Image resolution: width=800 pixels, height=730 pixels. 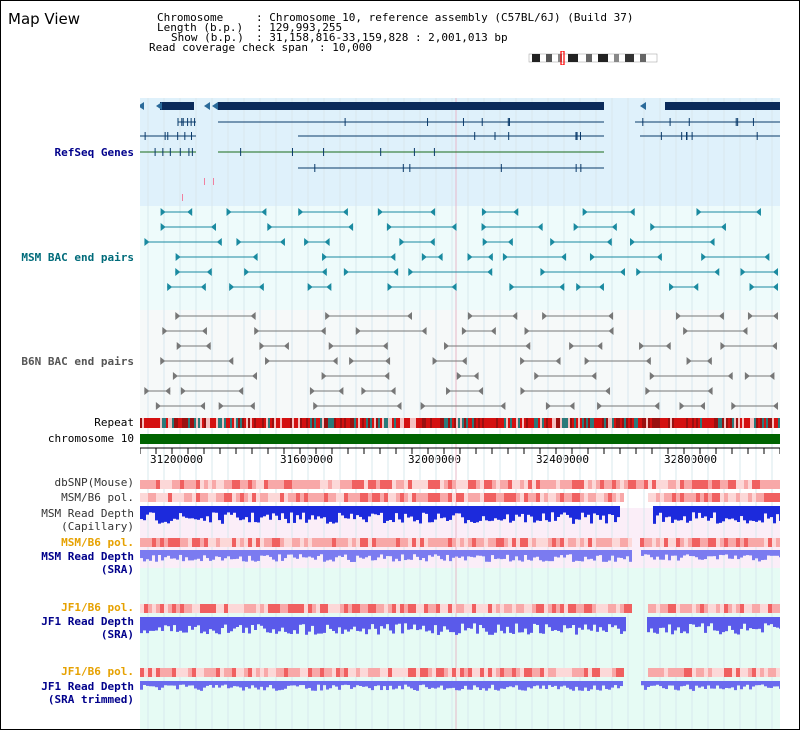 I want to click on jf1-b6-pol-label: JF1/B6 pol., so click(x=97, y=607).